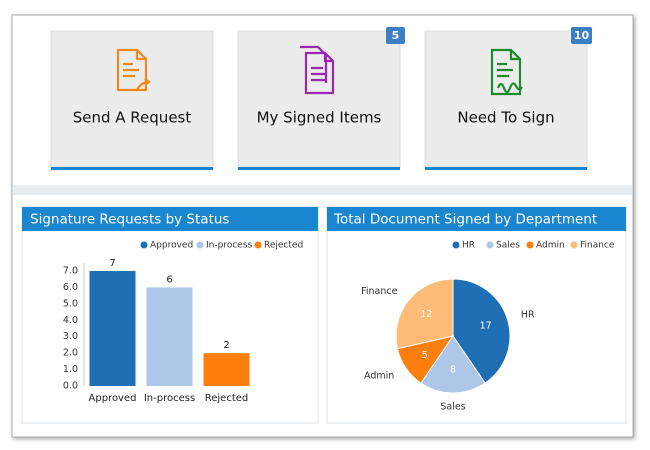 This screenshot has height=450, width=650. Describe the element at coordinates (70, 386) in the screenshot. I see `y-tick-label: 0.0` at that location.